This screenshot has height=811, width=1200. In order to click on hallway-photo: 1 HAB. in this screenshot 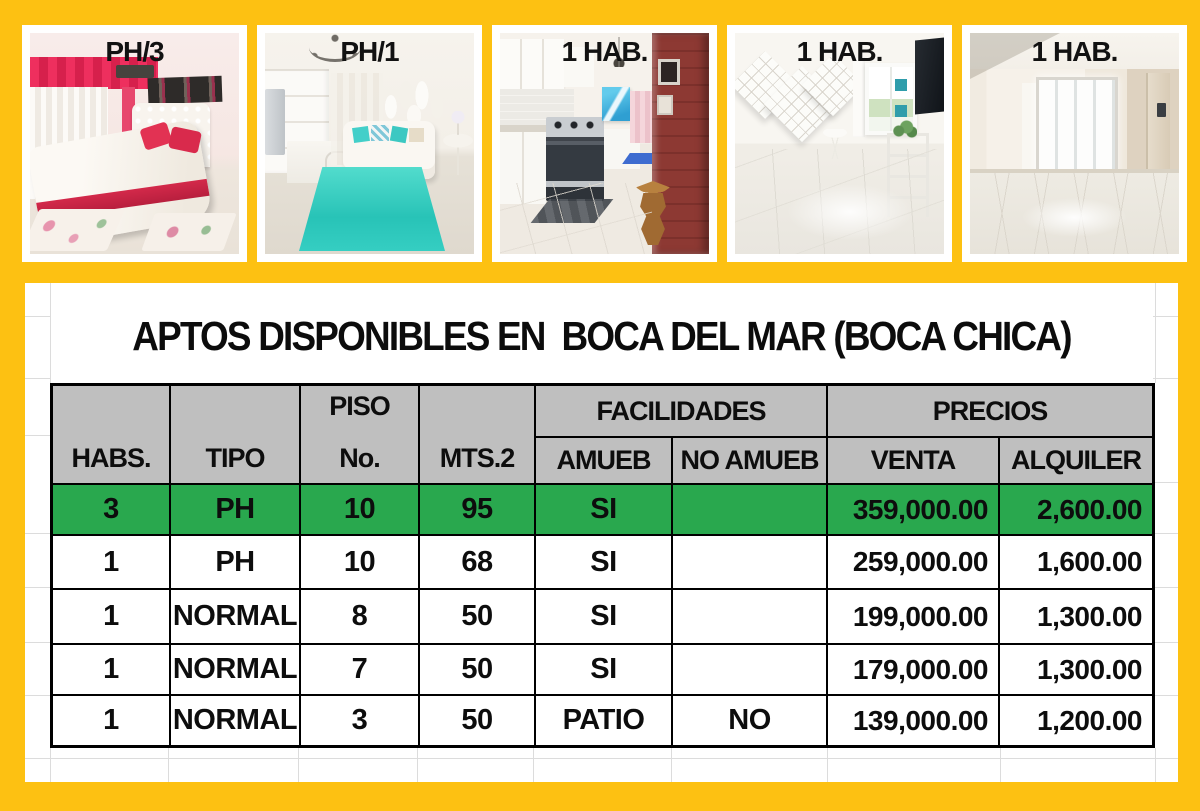, I will do `click(1074, 143)`.